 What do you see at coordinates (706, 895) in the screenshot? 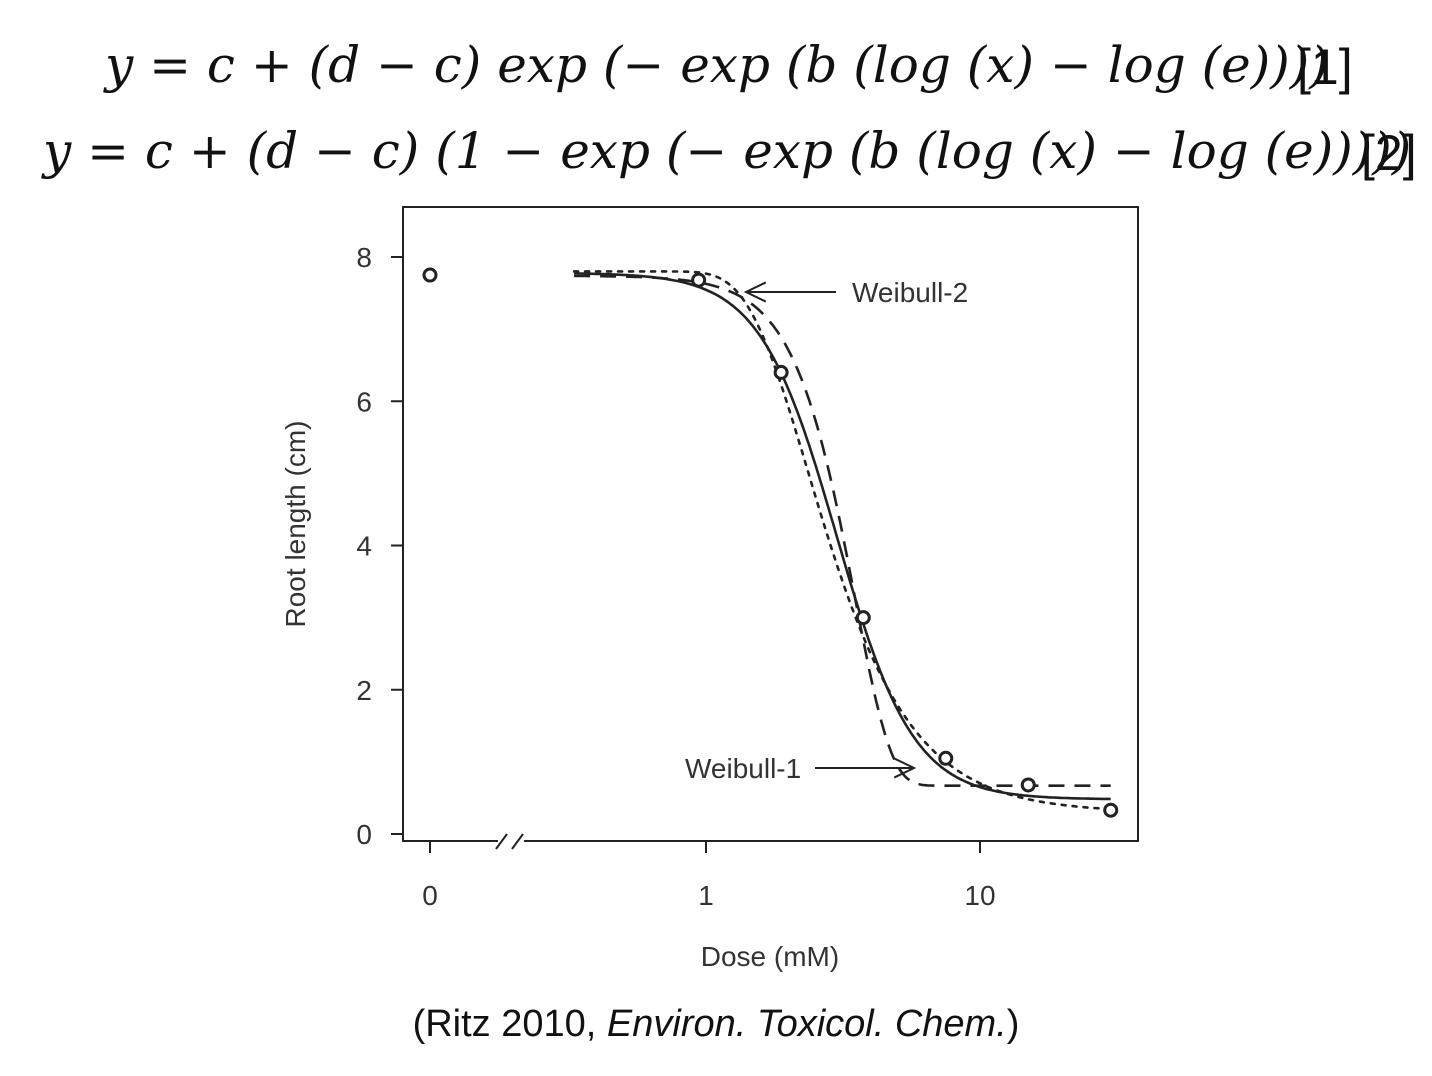
I see `x-tick-label: 1` at bounding box center [706, 895].